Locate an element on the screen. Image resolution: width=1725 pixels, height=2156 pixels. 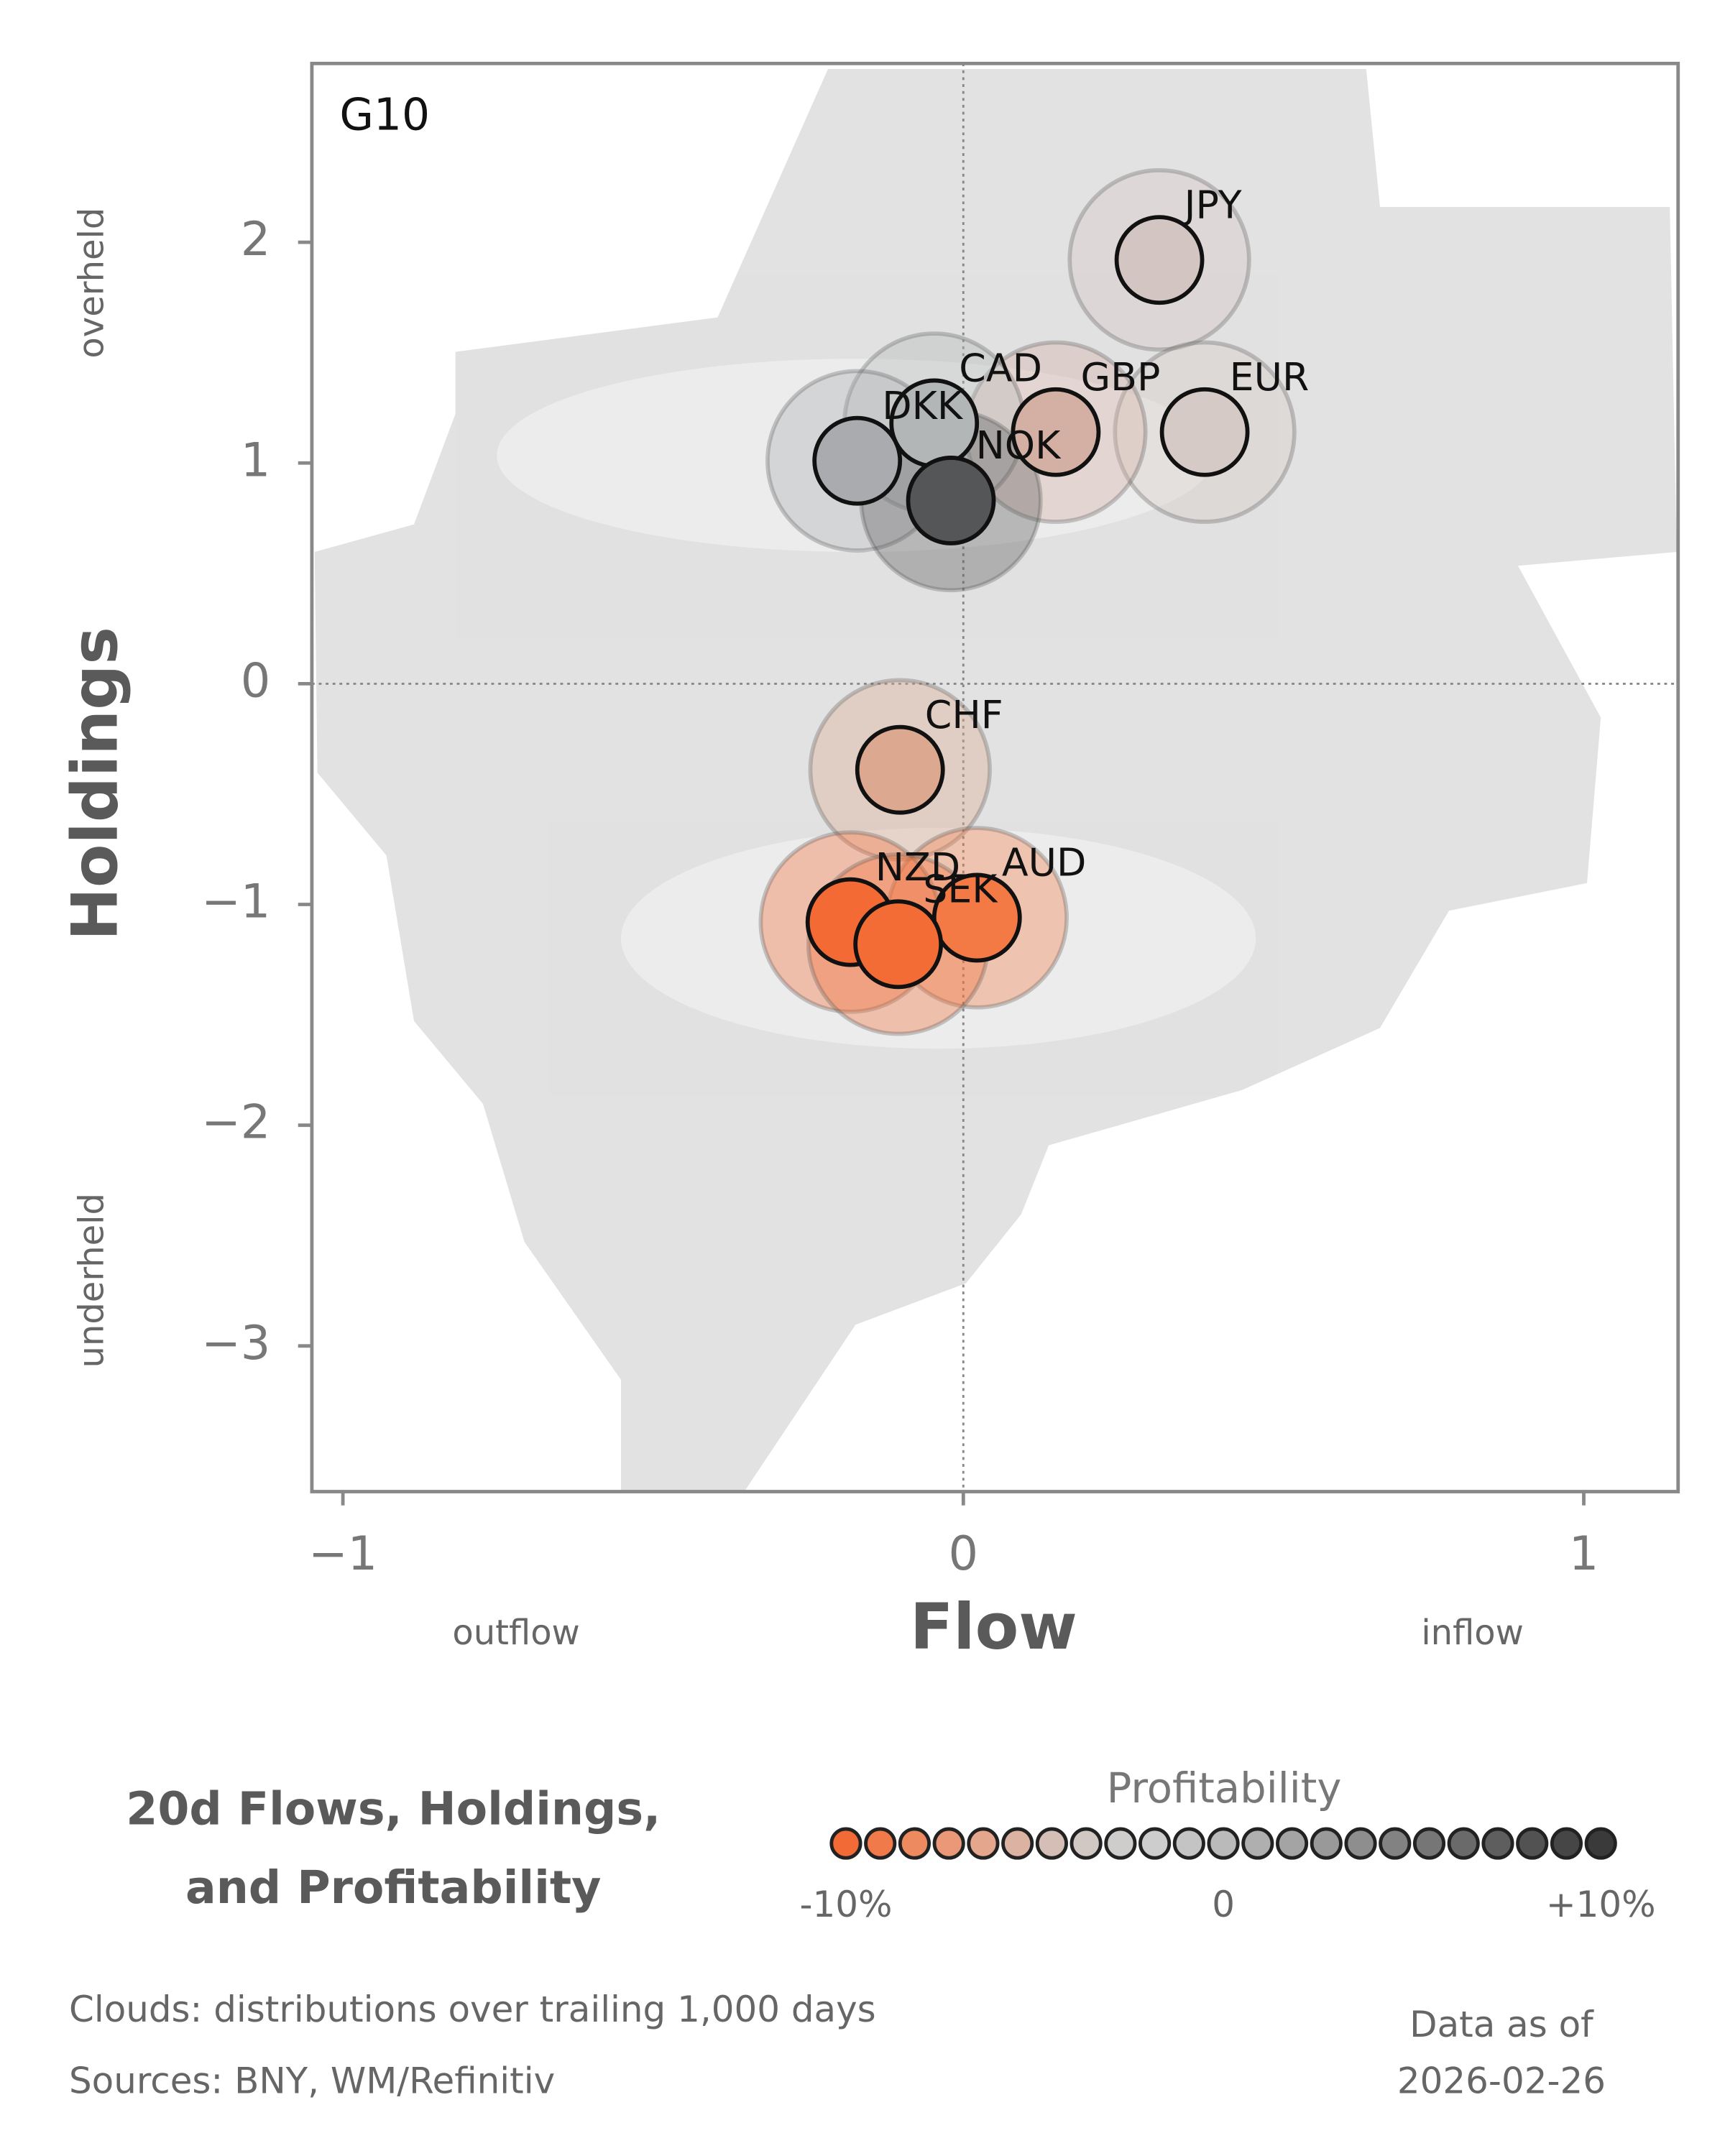
y-low-label: underheld is located at coordinates (92, 1280).